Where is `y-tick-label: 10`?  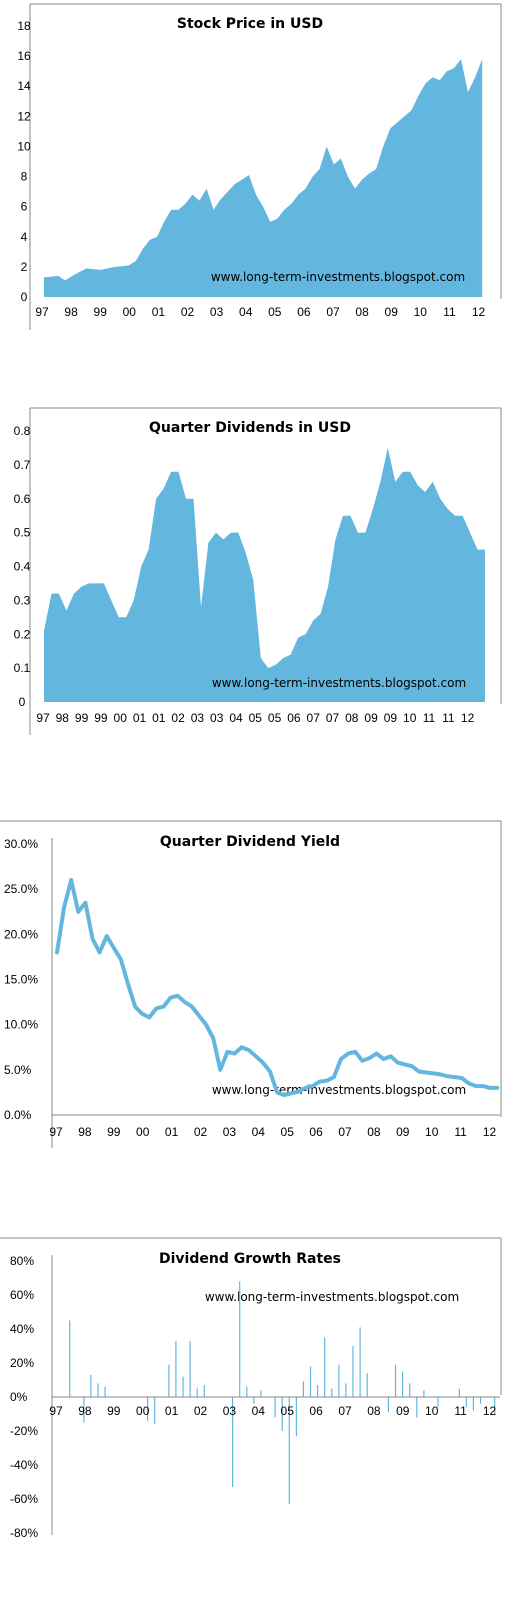 y-tick-label: 10 is located at coordinates (24, 146).